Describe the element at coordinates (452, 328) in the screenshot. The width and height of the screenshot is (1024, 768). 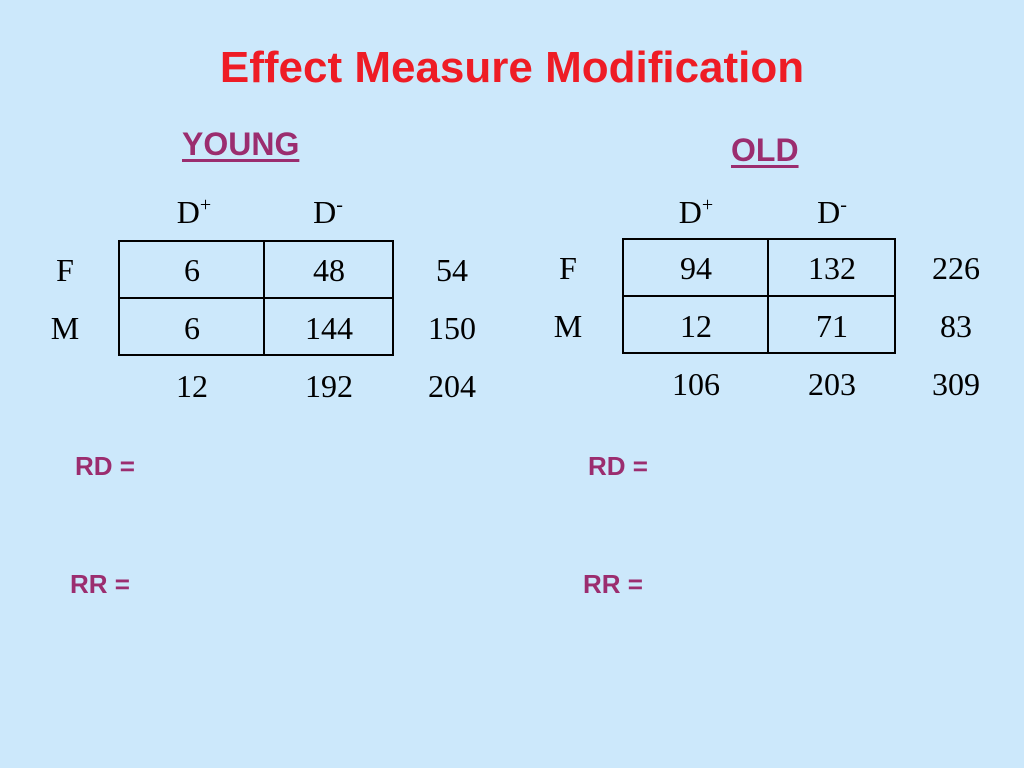
I see `young-total-m: 150` at that location.